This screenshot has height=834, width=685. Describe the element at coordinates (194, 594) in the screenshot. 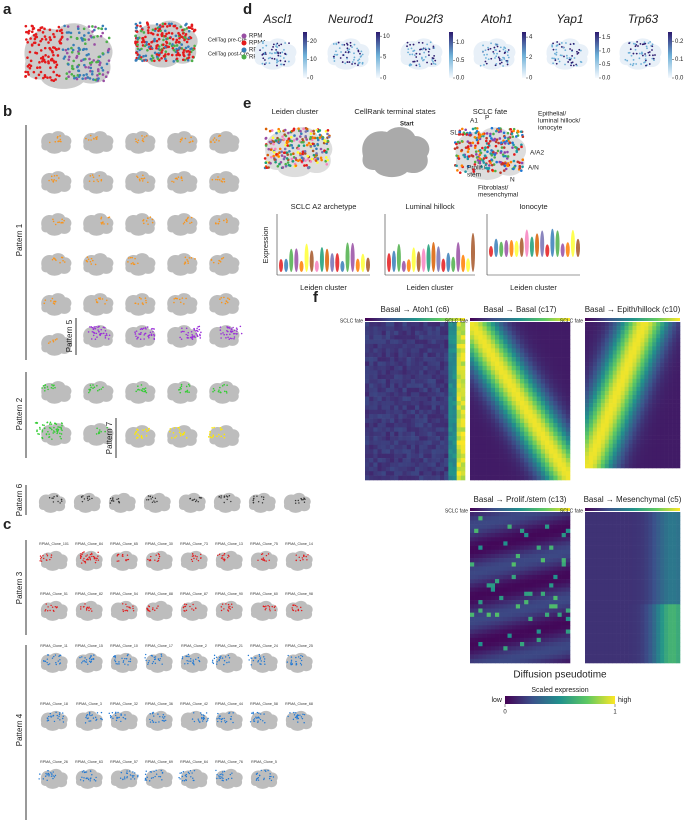

I see `clone-name: RPMA_Clone_87` at that location.